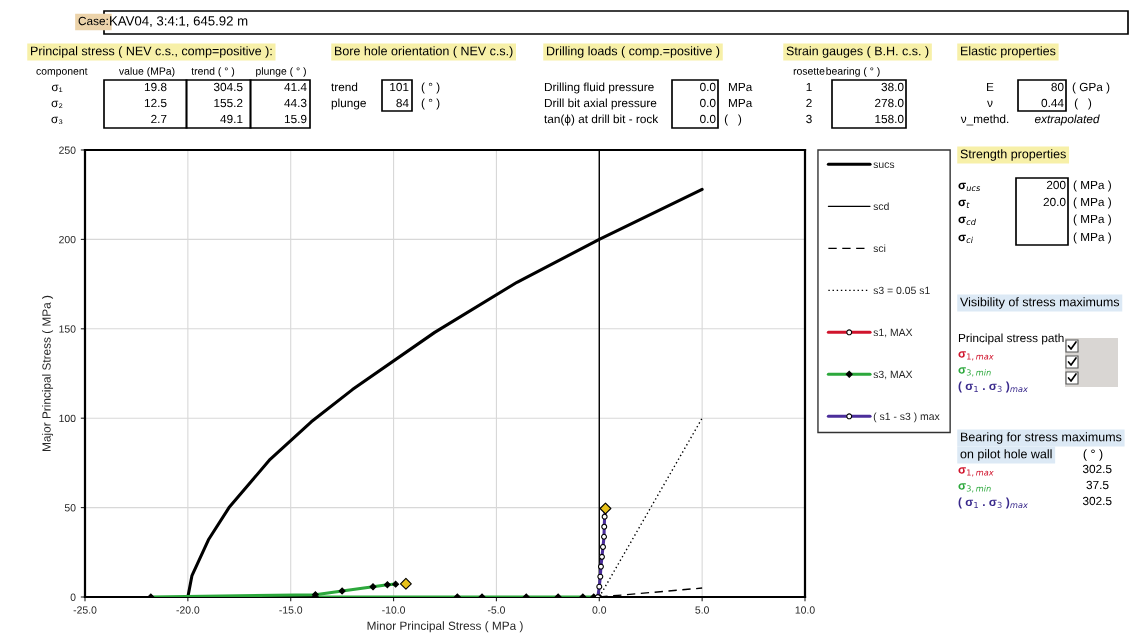 This screenshot has width=1137, height=642. I want to click on x-tick-label: 10.0, so click(805, 610).